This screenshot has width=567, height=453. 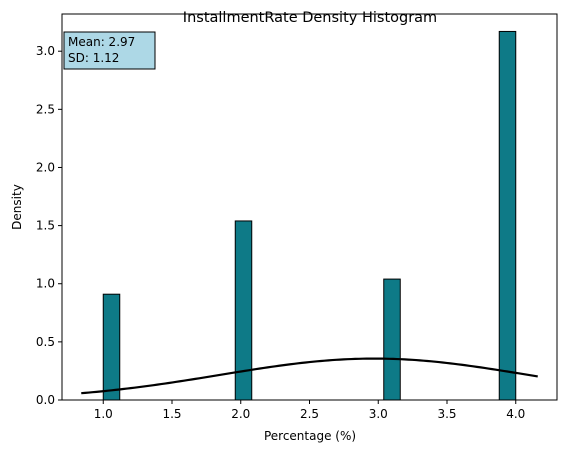 What do you see at coordinates (101, 42) in the screenshot?
I see `stats-mean: Mean: 2.97` at bounding box center [101, 42].